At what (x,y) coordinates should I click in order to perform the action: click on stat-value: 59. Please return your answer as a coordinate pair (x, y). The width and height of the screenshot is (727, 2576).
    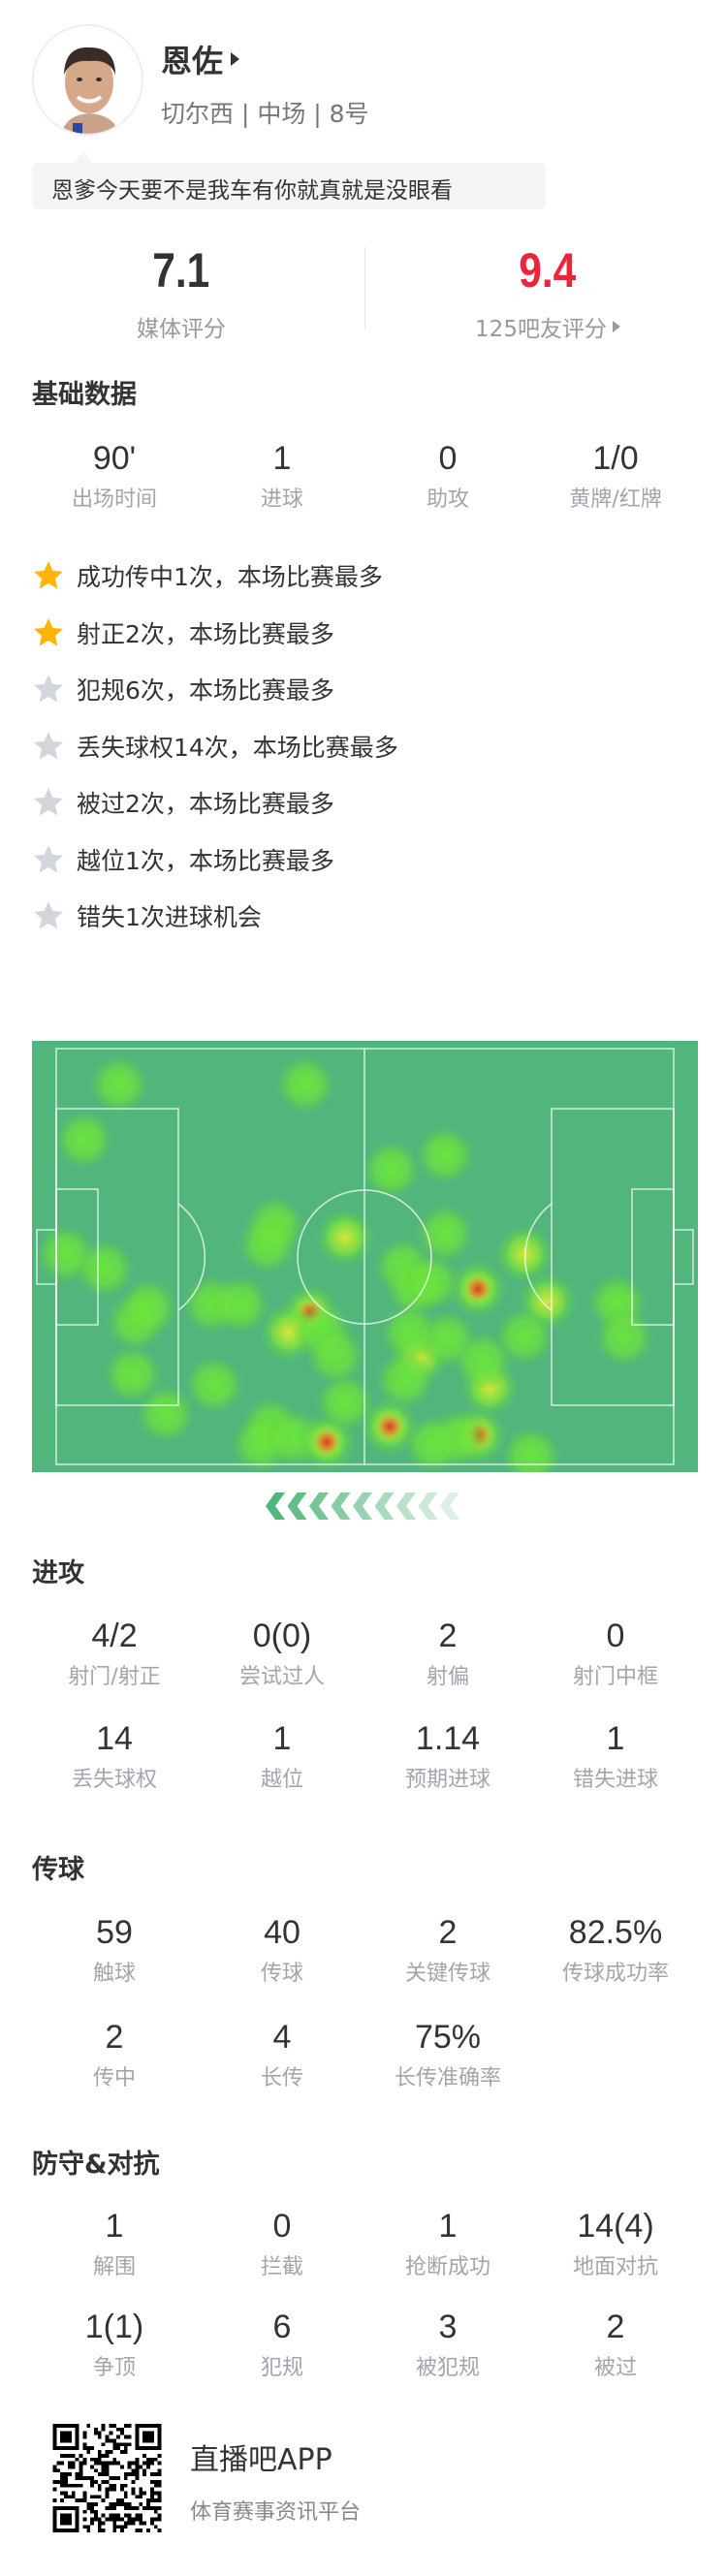
    Looking at the image, I should click on (114, 1932).